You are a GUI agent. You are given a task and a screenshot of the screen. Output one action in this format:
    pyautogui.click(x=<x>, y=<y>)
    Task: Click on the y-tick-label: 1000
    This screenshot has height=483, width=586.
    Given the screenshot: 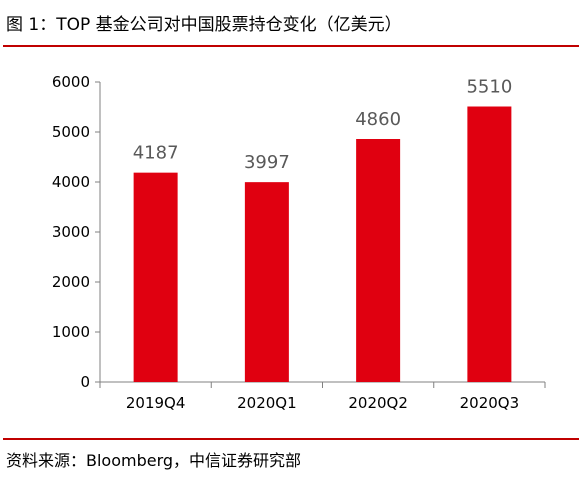 What is the action you would take?
    pyautogui.click(x=71, y=332)
    